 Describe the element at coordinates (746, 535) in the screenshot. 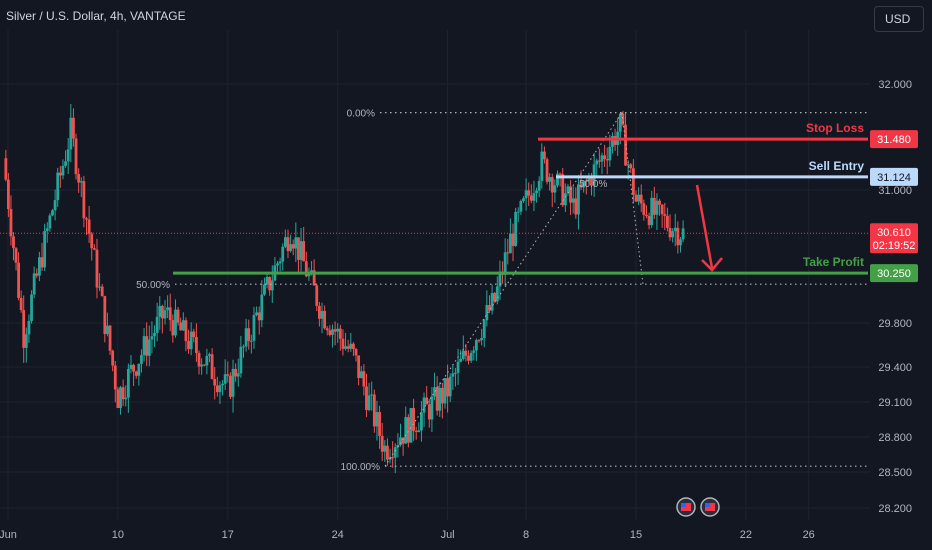

I see `x-tick-label: 22` at that location.